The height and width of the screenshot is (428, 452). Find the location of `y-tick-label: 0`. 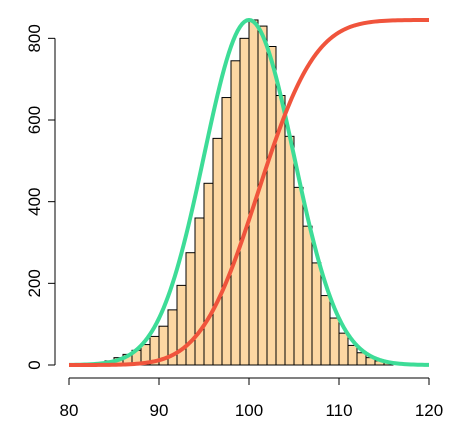

y-tick-label: 0 is located at coordinates (34, 364).